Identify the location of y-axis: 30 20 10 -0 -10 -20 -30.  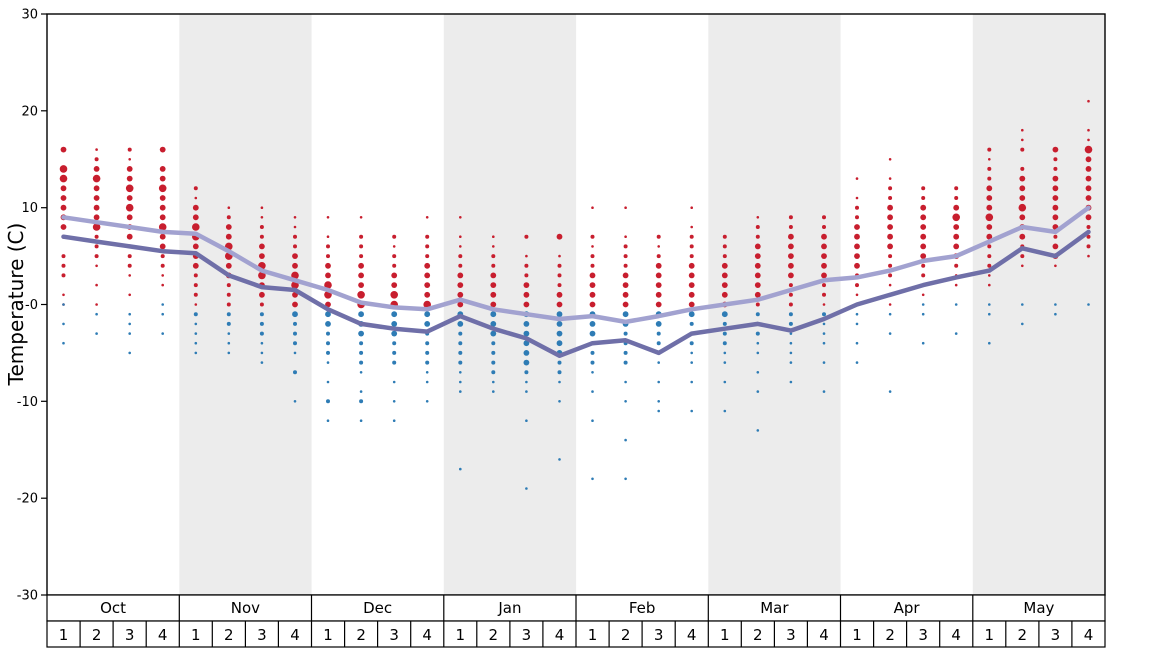
(32, 306).